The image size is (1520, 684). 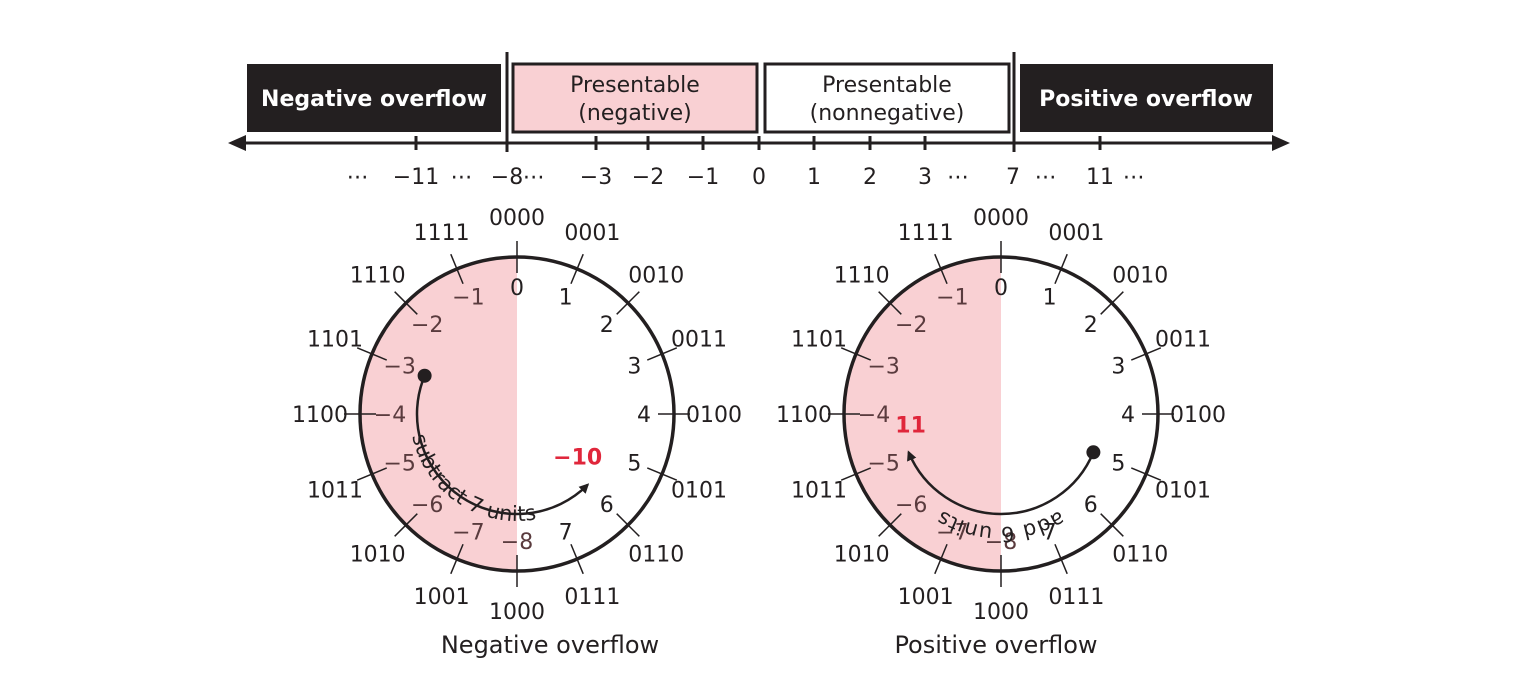 I want to click on number-line: ⋯ −11 ⋯ −8 ⋯ −3 −2 −1 0 1 2 3 ⋯ 7 ⋯ 11 ⋯, so click(x=759, y=121).